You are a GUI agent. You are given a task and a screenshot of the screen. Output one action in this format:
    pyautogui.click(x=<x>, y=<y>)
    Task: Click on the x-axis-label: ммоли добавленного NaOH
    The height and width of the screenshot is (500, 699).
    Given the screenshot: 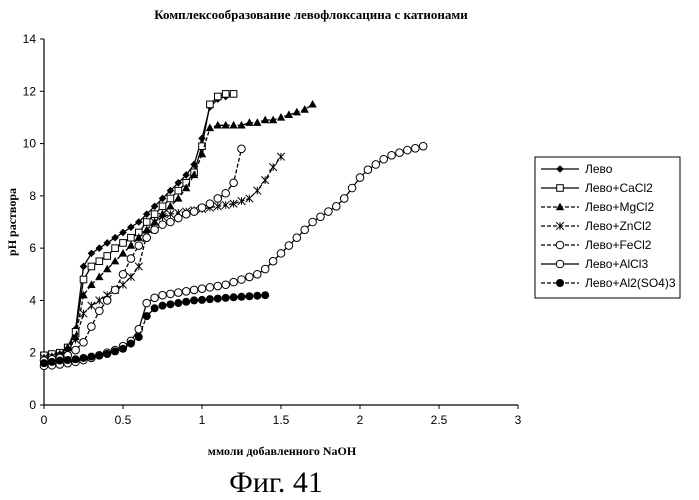 What is the action you would take?
    pyautogui.click(x=282, y=451)
    